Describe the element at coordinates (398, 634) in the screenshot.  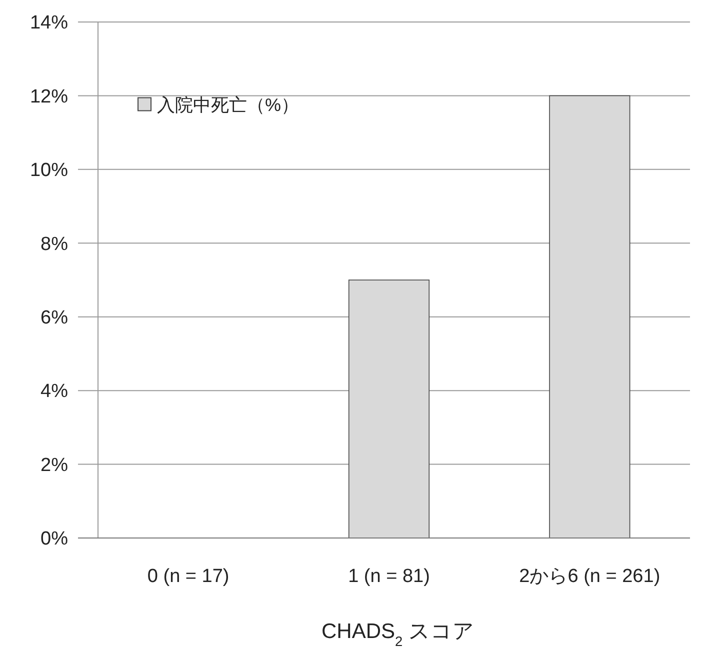
I see `x-axis-title: CHADS$_{2}$ スコア` at that location.